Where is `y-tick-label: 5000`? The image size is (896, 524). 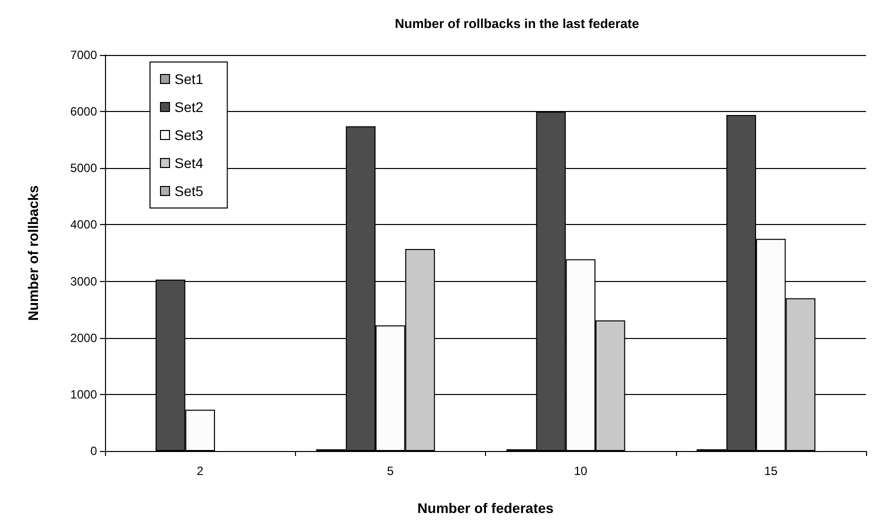
y-tick-label: 5000 is located at coordinates (84, 168).